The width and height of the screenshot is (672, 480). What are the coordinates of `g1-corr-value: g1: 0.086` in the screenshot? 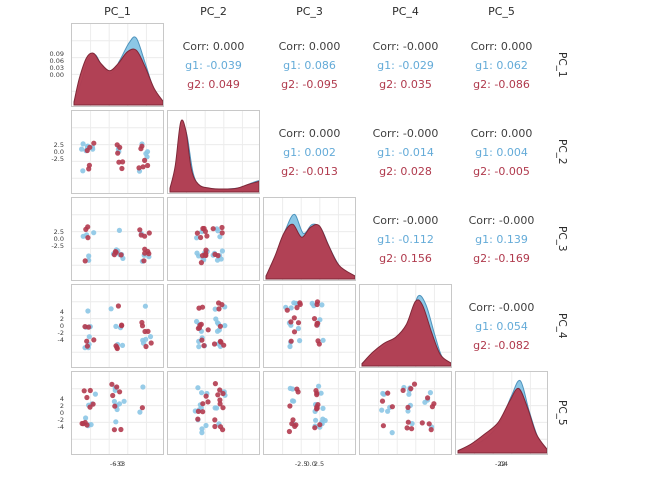 It's located at (309, 65).